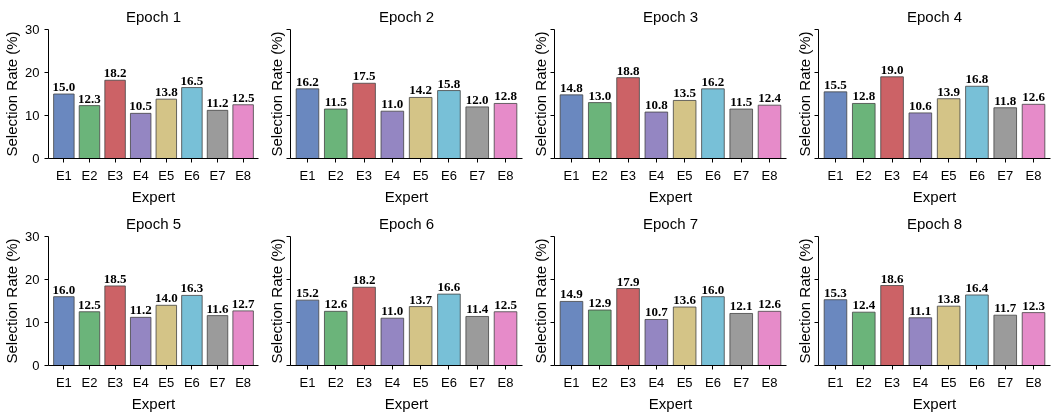  What do you see at coordinates (64, 289) in the screenshot?
I see `data-label: 16.0` at bounding box center [64, 289].